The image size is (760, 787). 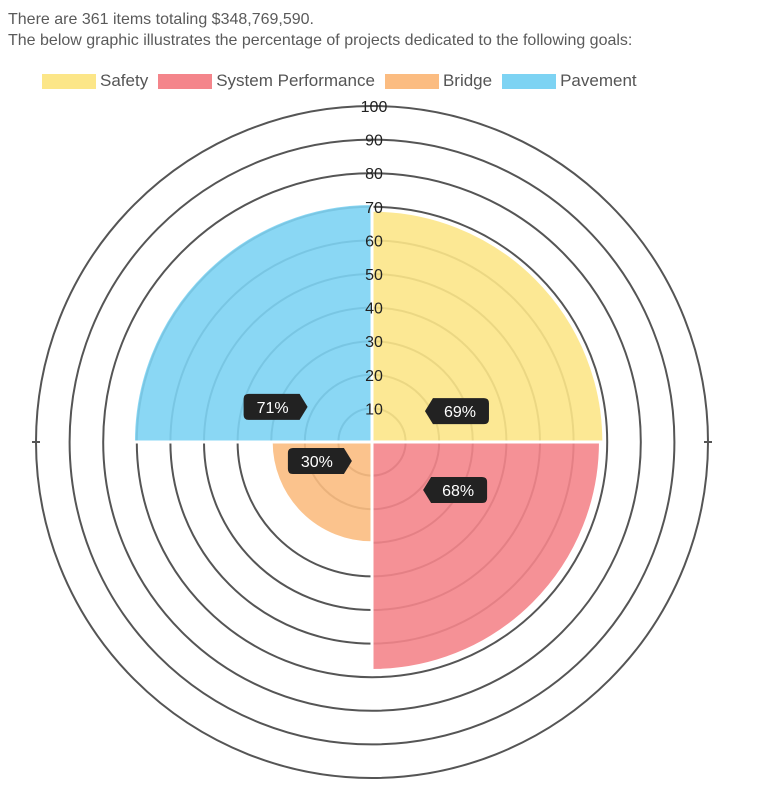 What do you see at coordinates (374, 409) in the screenshot?
I see `tick-label-10: 10` at bounding box center [374, 409].